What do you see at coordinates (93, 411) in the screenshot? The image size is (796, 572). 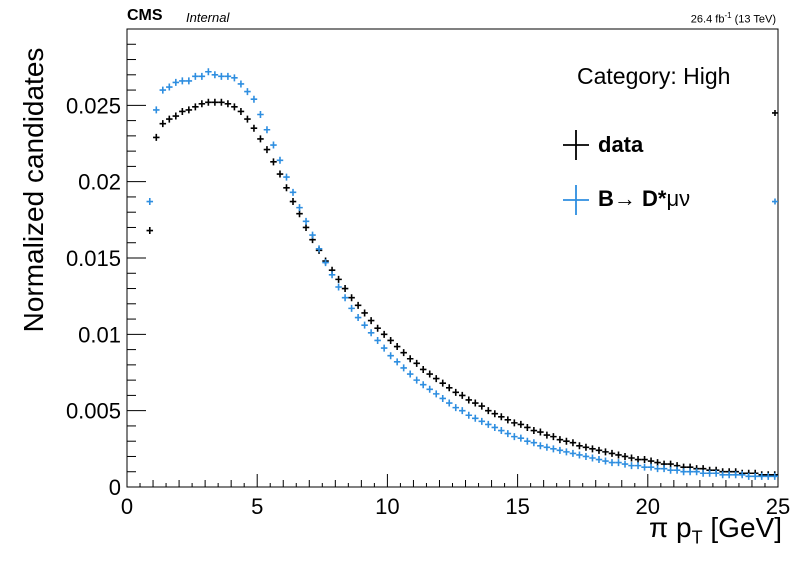 I see `y-tick-label: 0.005` at bounding box center [93, 411].